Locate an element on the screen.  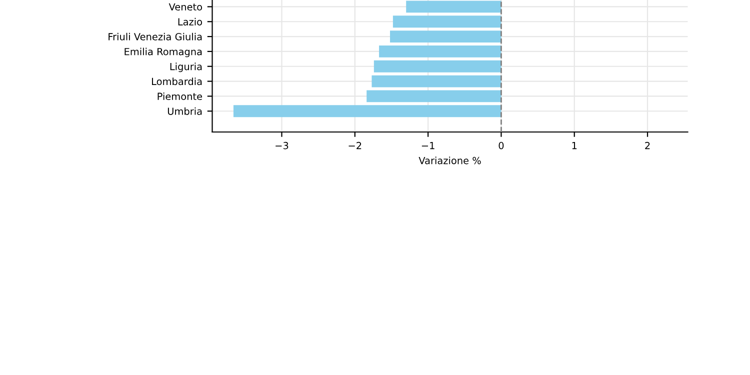
x-tick-label: 2 is located at coordinates (647, 146).